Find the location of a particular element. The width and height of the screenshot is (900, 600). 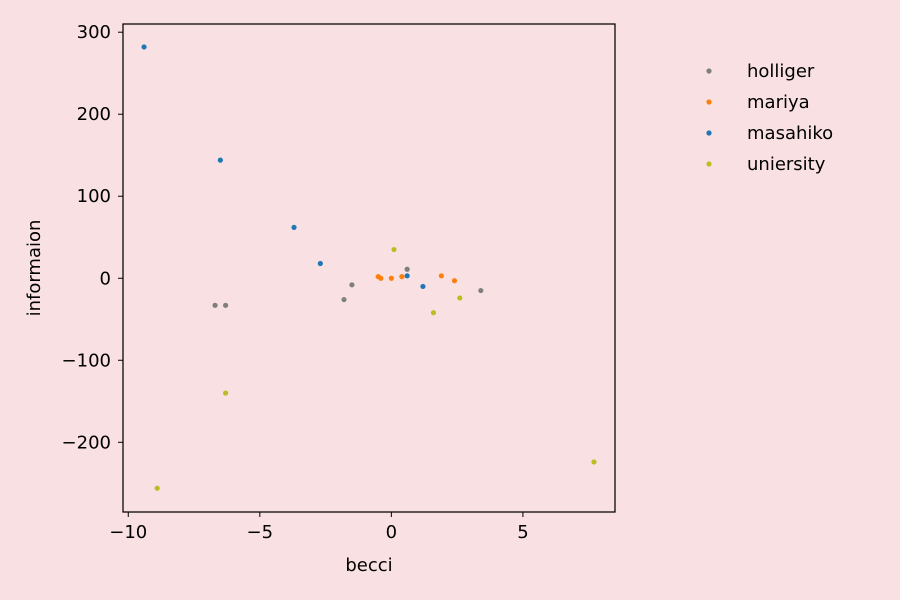

legend-marker-holliger is located at coordinates (709, 71).